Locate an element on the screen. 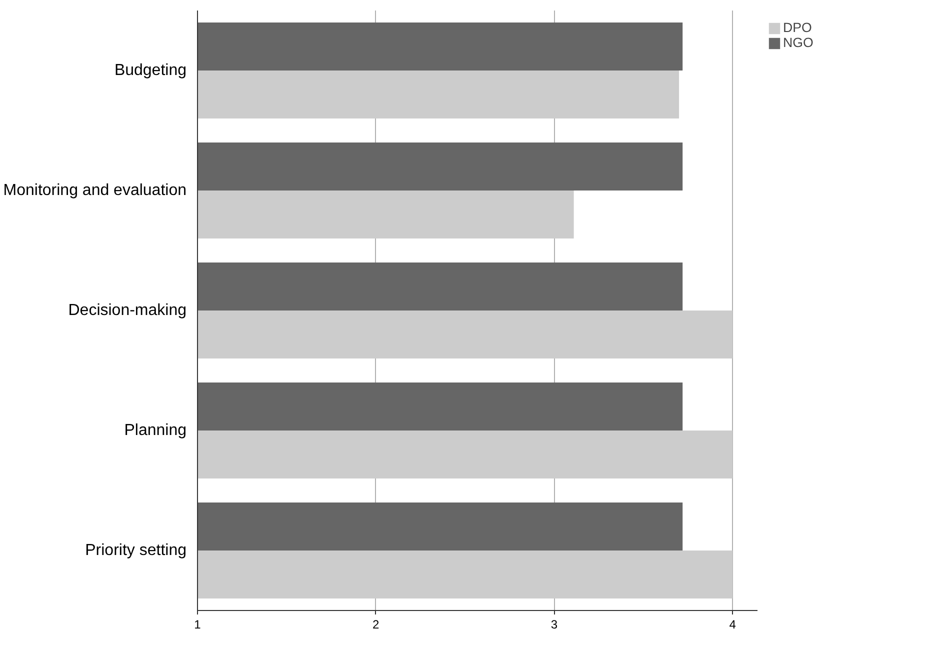  y-tick-label: Planning is located at coordinates (155, 430).